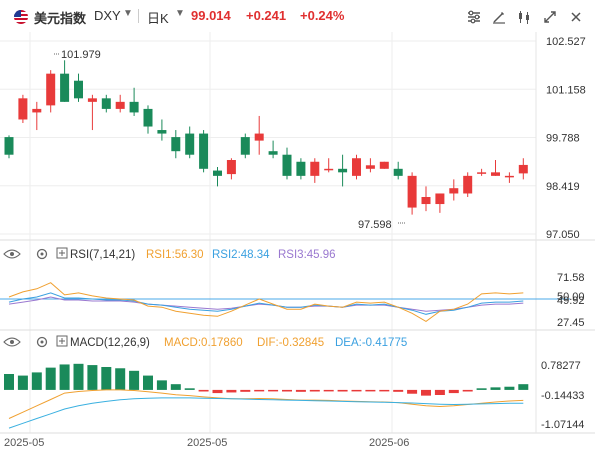  Describe the element at coordinates (81, 55) in the screenshot. I see `high-annotation: 101.979` at that location.